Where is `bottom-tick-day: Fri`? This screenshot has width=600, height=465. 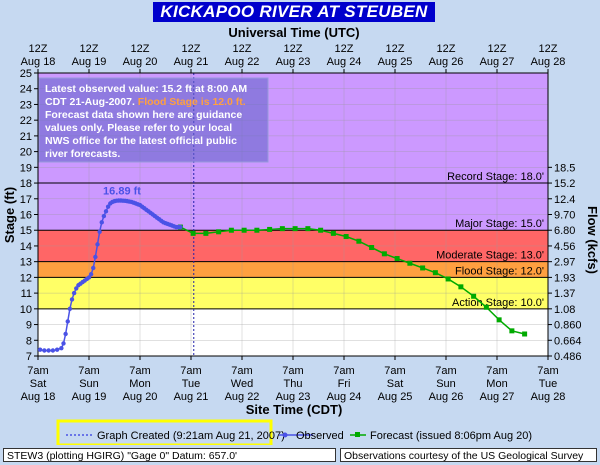 bottom-tick-day: Fri is located at coordinates (344, 384).